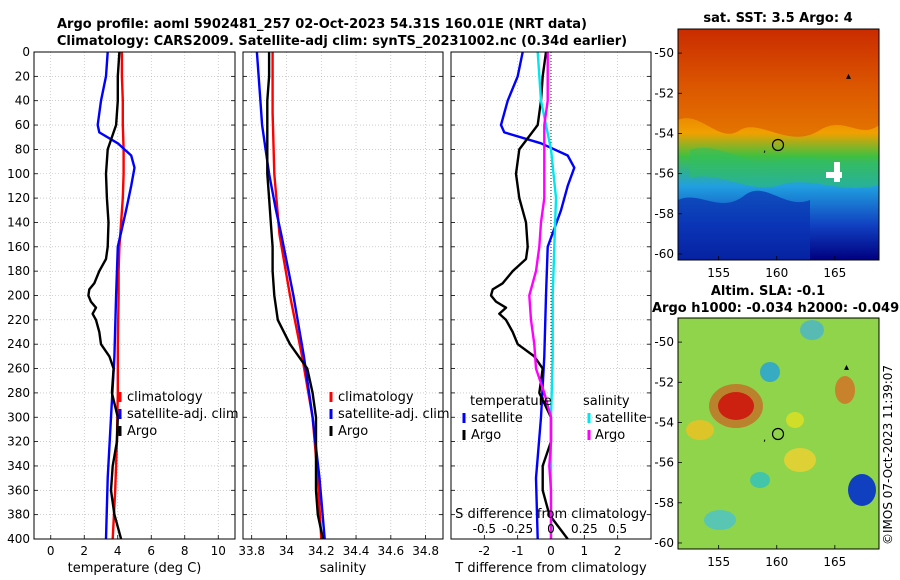 The height and width of the screenshot is (580, 900). Describe the element at coordinates (777, 18) in the screenshot. I see `sst-map-title: sat. SST: 3.5 Argo: 4` at that location.